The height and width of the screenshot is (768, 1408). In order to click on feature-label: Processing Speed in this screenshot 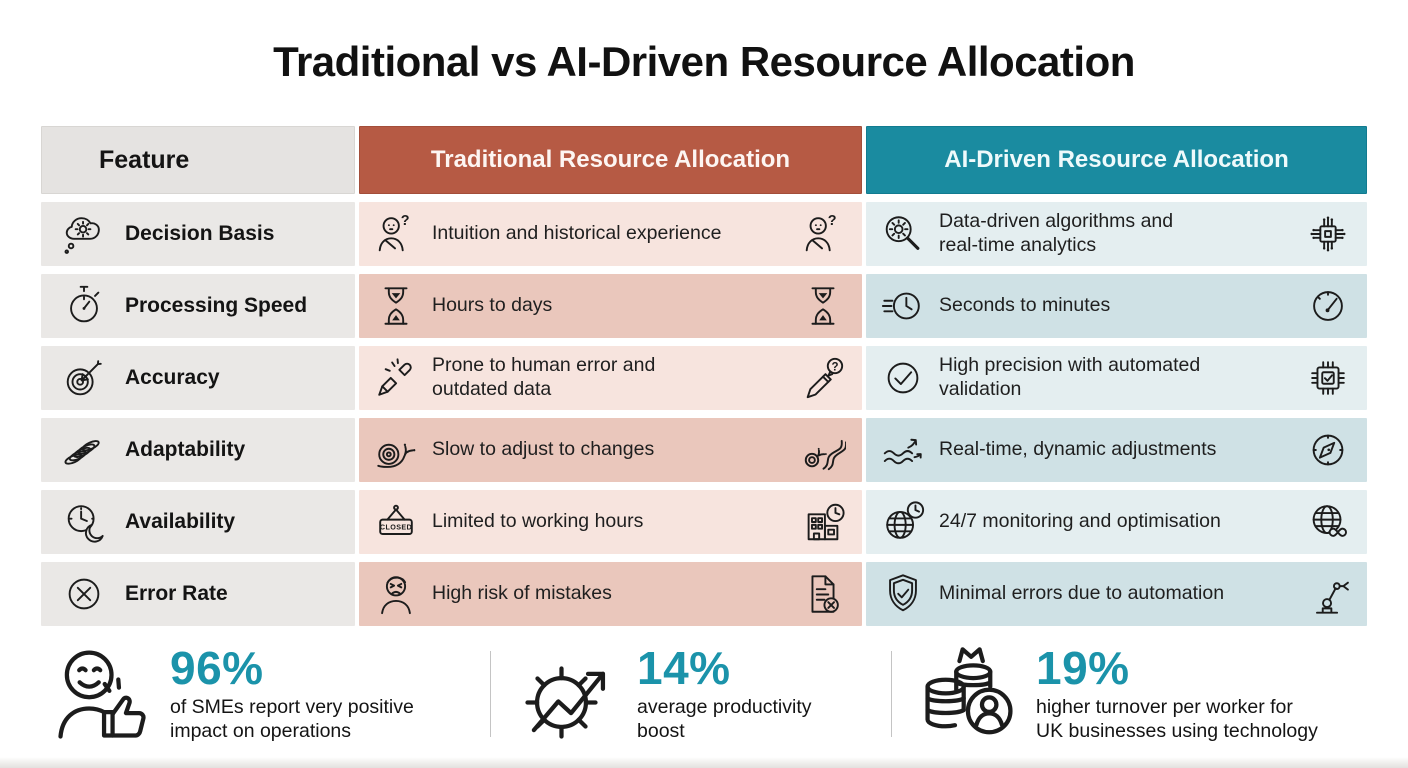, I will do `click(216, 305)`.